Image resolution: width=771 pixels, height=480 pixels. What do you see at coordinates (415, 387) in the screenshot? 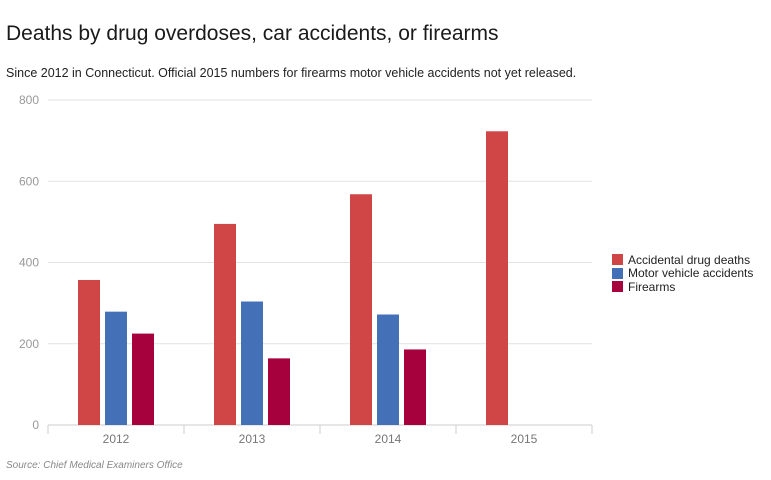
I see `bar-firearms-2014` at bounding box center [415, 387].